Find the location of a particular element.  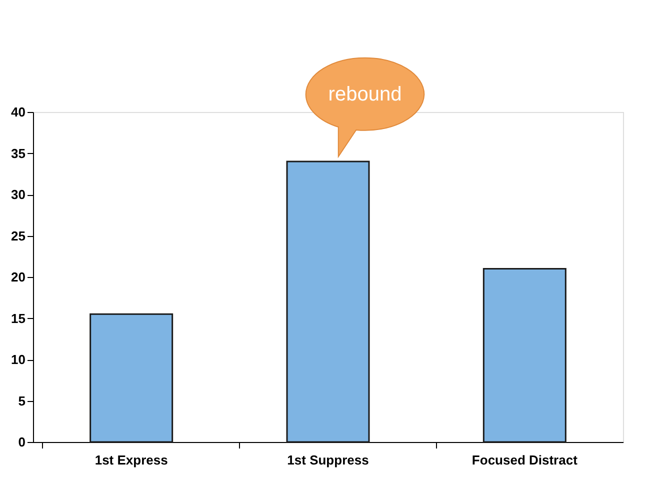

y-tick-label: 25 is located at coordinates (18, 236).